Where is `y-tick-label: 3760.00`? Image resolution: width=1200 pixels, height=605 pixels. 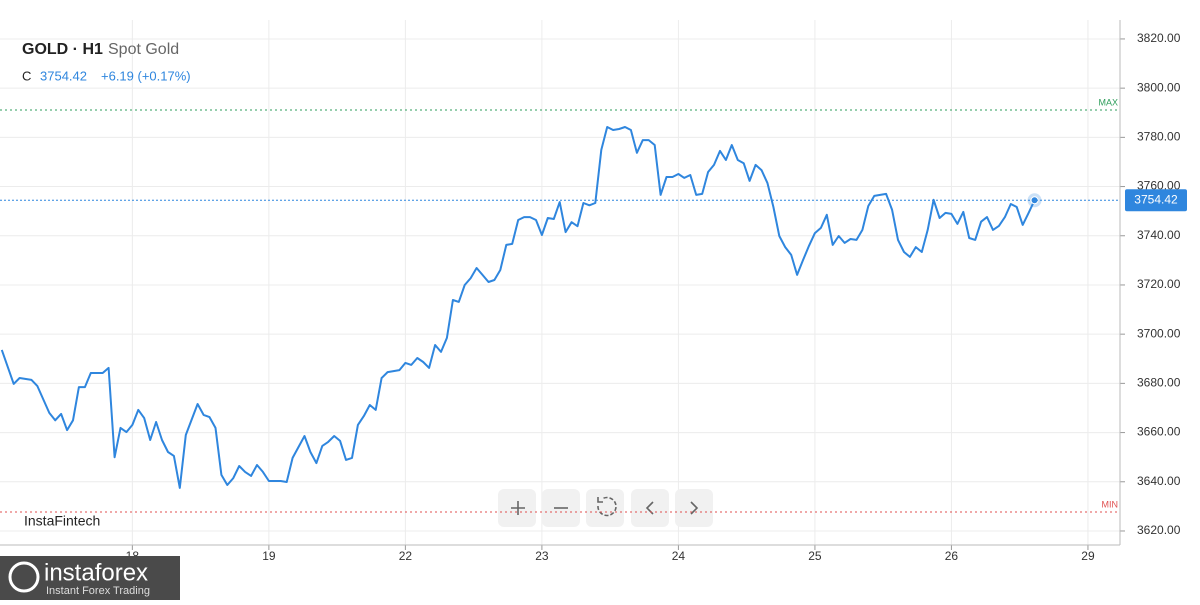 y-tick-label: 3760.00 is located at coordinates (1159, 186).